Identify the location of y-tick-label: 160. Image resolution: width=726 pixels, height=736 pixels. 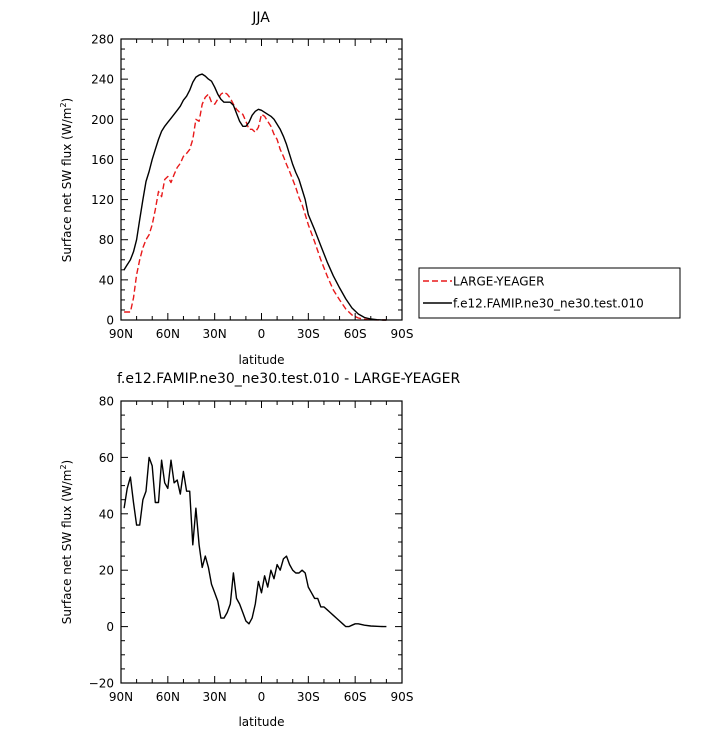
(102, 160).